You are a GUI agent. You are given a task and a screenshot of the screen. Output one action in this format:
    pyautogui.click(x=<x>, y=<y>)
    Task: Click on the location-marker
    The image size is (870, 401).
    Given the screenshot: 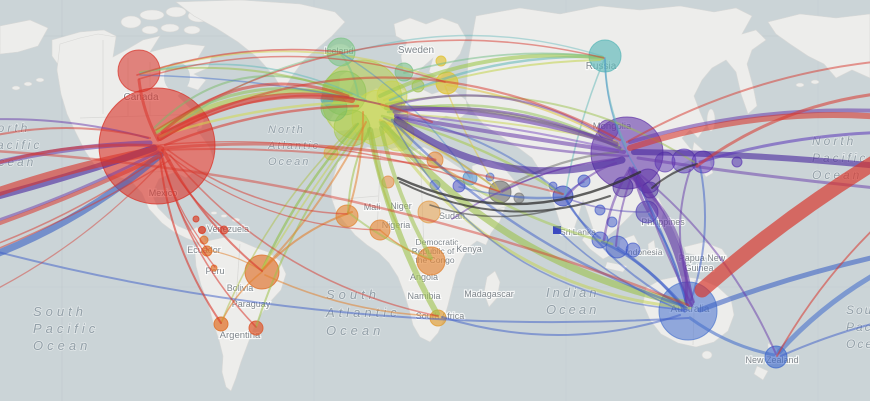 What is the action you would take?
    pyautogui.click(x=557, y=230)
    